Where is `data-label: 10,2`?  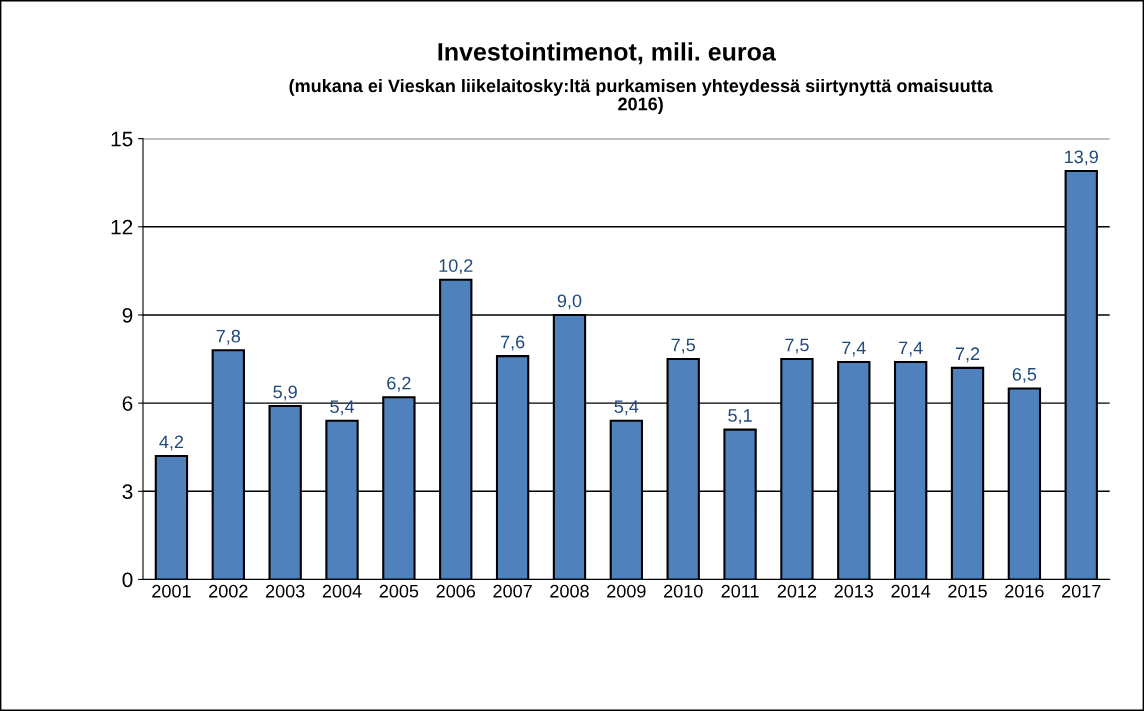 data-label: 10,2 is located at coordinates (456, 267).